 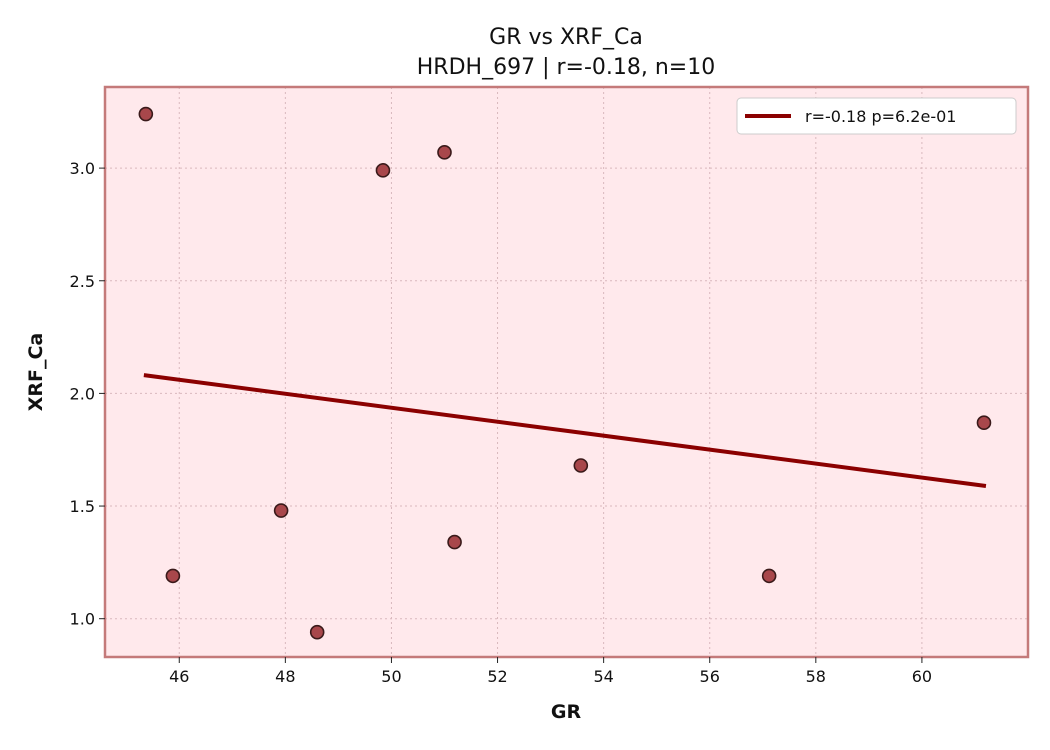 I want to click on y-tick-label: 2.5, so click(x=82, y=281).